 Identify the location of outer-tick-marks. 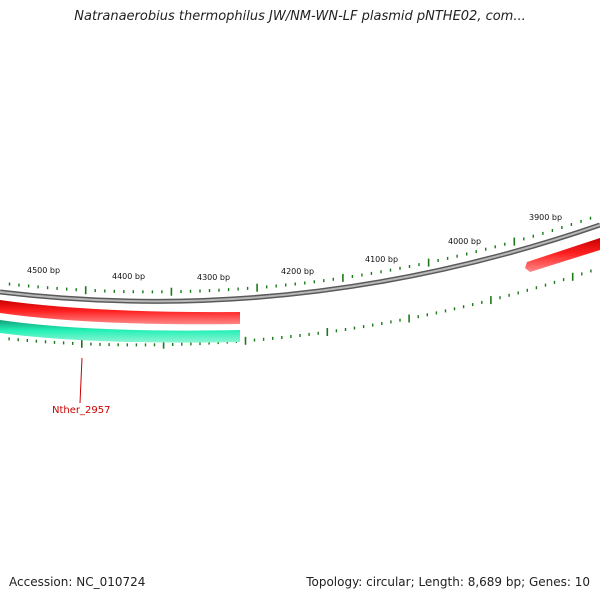
(300, 256).